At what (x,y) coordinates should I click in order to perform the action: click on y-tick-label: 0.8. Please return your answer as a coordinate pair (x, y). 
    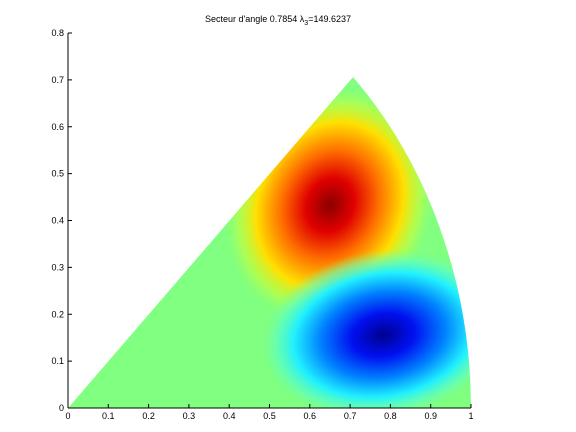
    Looking at the image, I should click on (57, 33).